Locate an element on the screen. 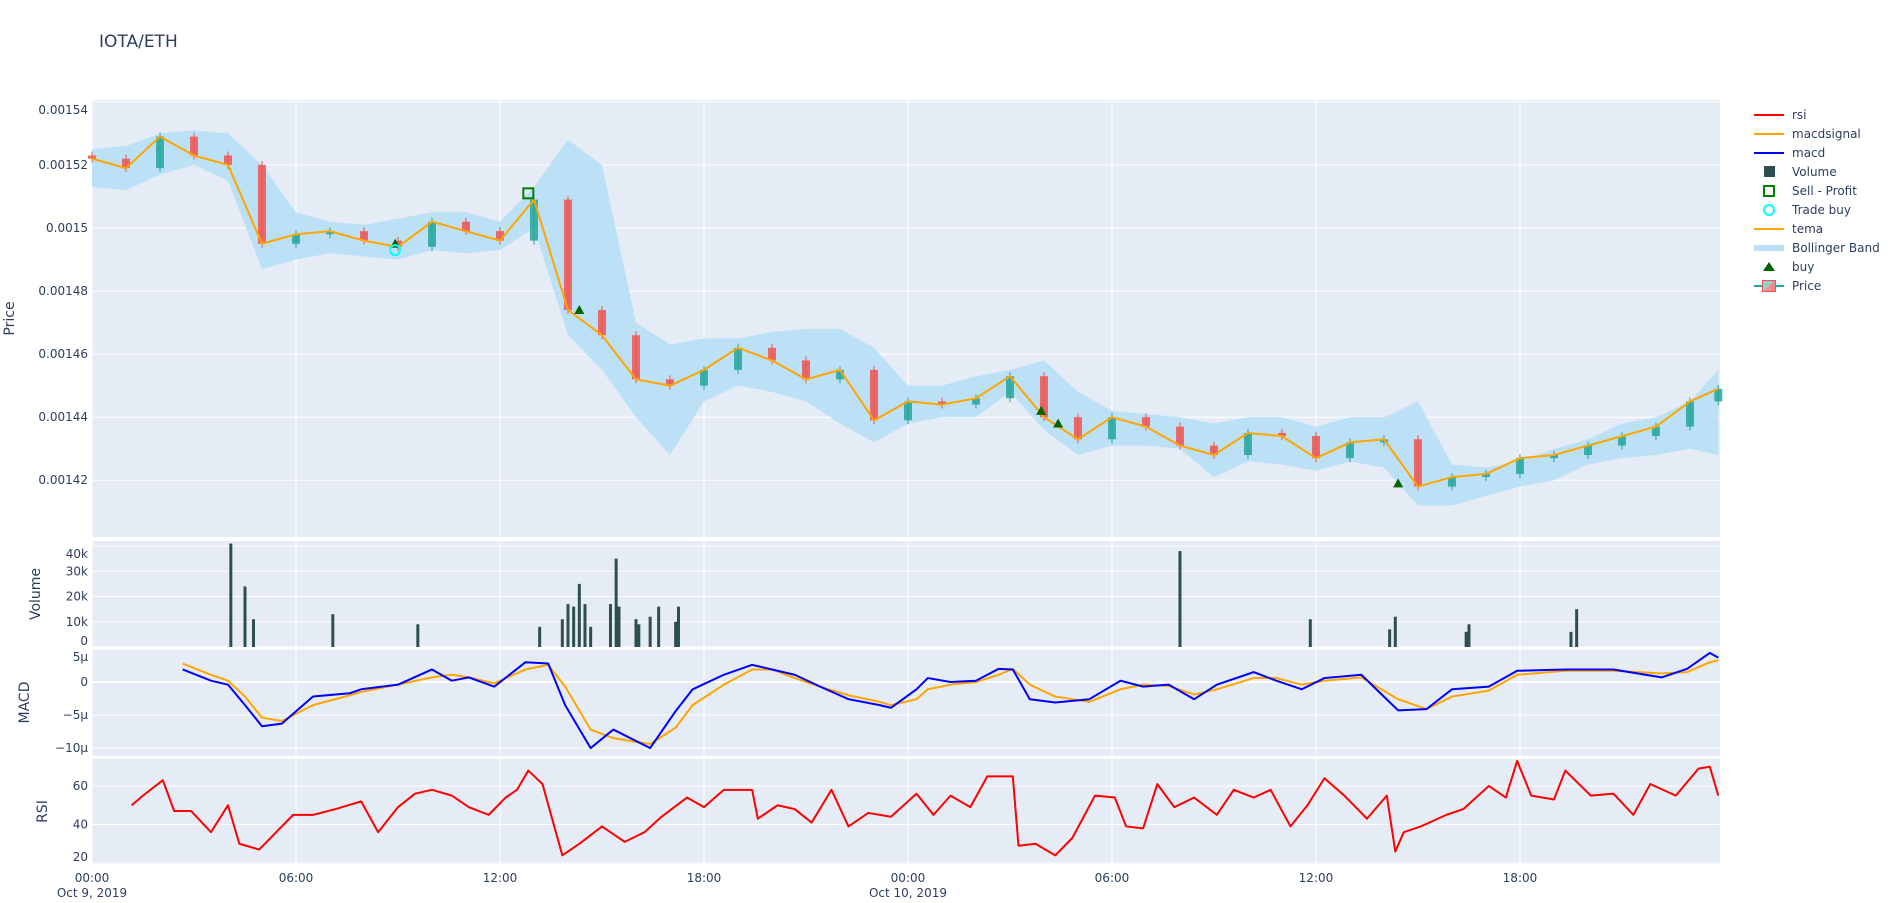  legend-item-macdsignal: macdsignal is located at coordinates (1816, 133).